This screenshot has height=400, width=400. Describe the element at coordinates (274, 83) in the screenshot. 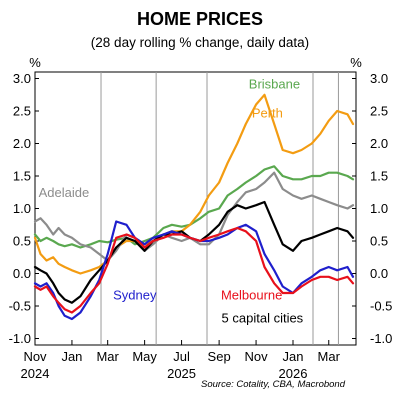

I see `series-label-brisbane: Brisbane` at that location.